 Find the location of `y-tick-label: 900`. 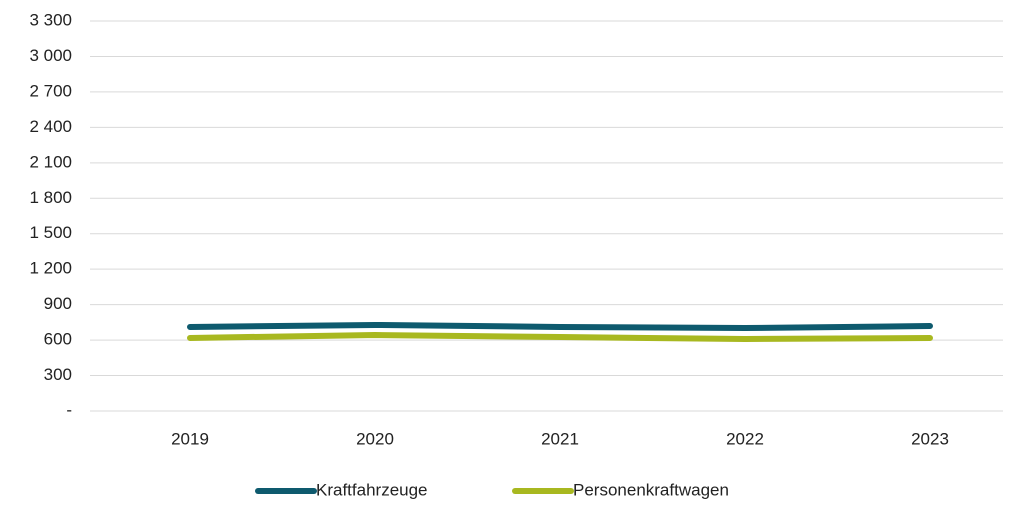

y-tick-label: 900 is located at coordinates (58, 303).